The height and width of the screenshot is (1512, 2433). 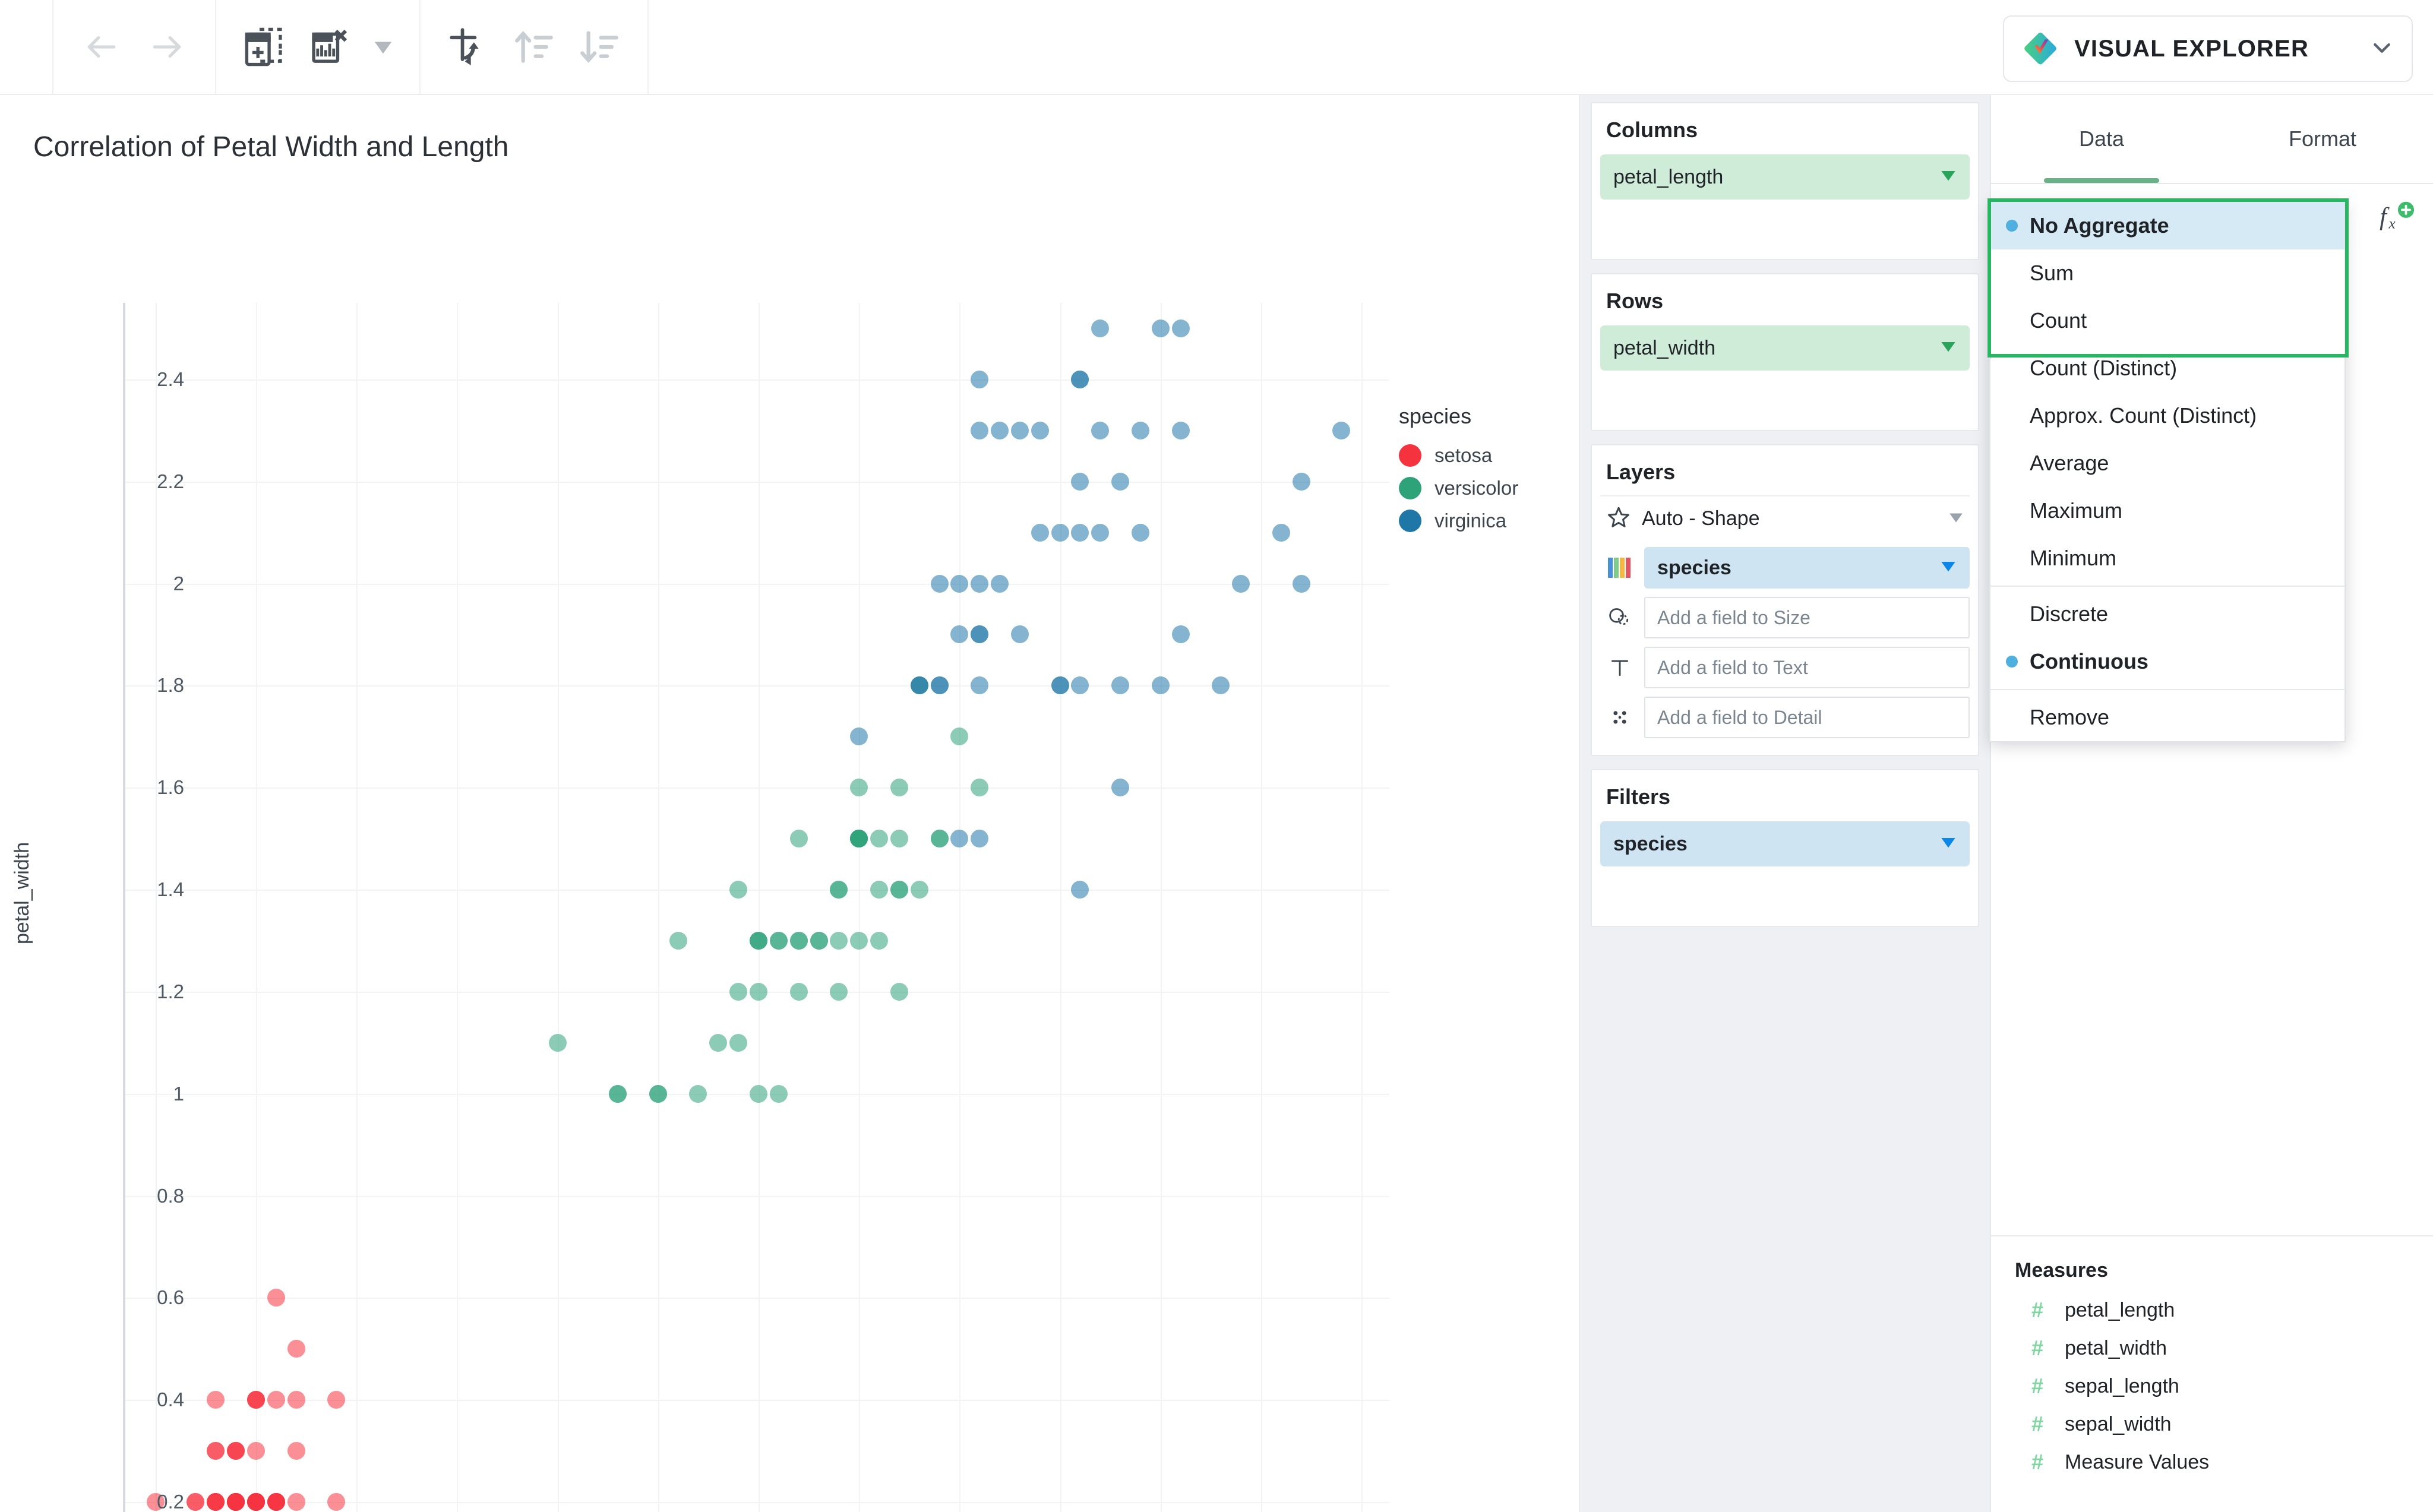 I want to click on filters-shelf: Filters species, so click(x=1785, y=848).